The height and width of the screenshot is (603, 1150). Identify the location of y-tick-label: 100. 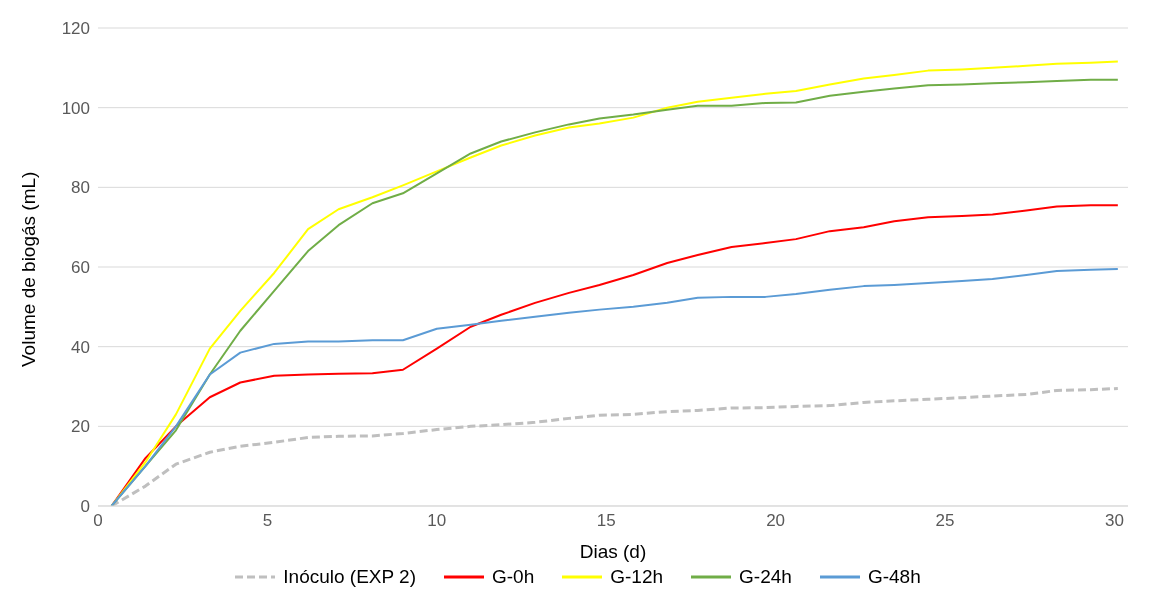
(75, 108).